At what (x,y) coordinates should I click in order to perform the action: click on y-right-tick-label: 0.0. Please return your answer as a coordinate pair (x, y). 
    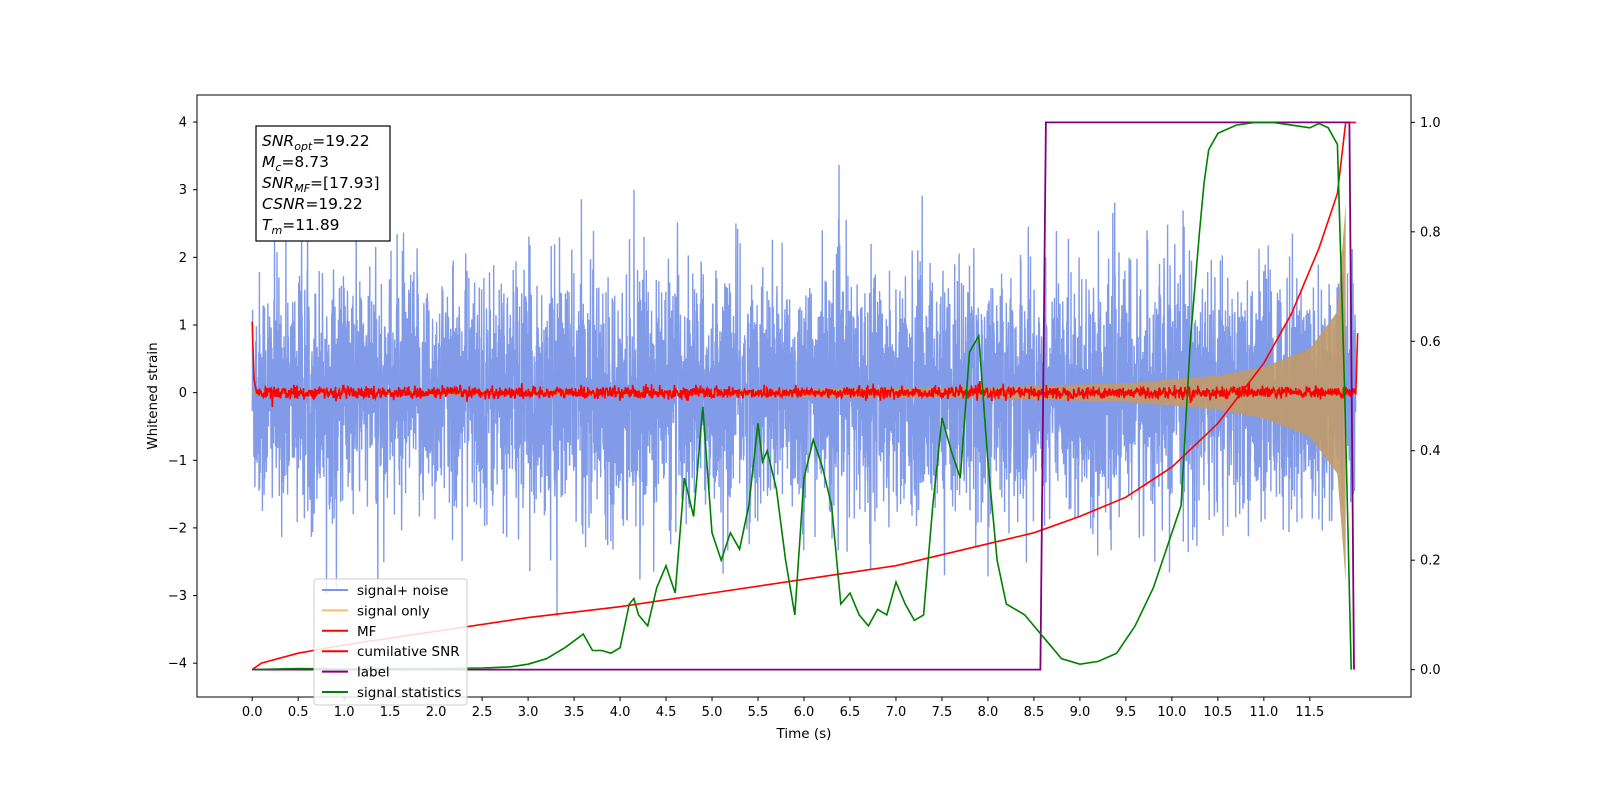
    Looking at the image, I should click on (1430, 670).